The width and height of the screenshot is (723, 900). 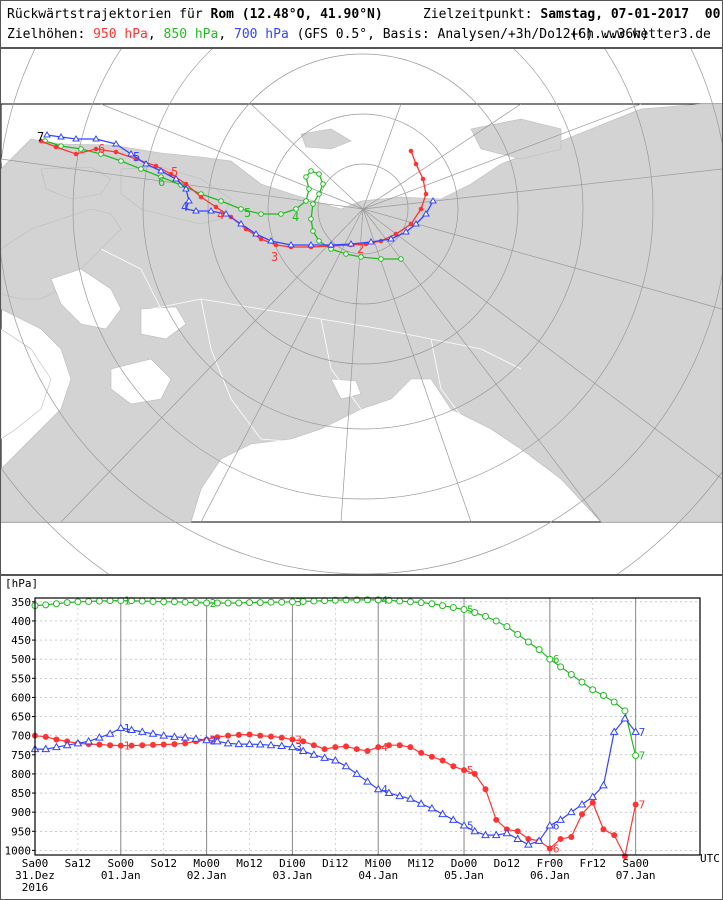 I want to click on point-label: 3, so click(x=298, y=740).